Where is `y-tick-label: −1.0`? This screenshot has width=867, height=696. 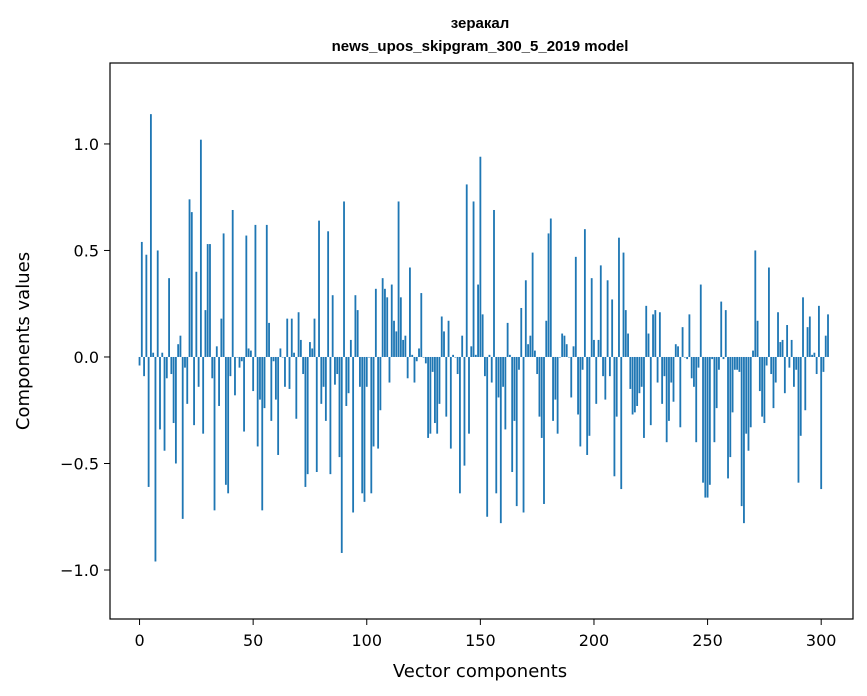
y-tick-label: −1.0 is located at coordinates (79, 570).